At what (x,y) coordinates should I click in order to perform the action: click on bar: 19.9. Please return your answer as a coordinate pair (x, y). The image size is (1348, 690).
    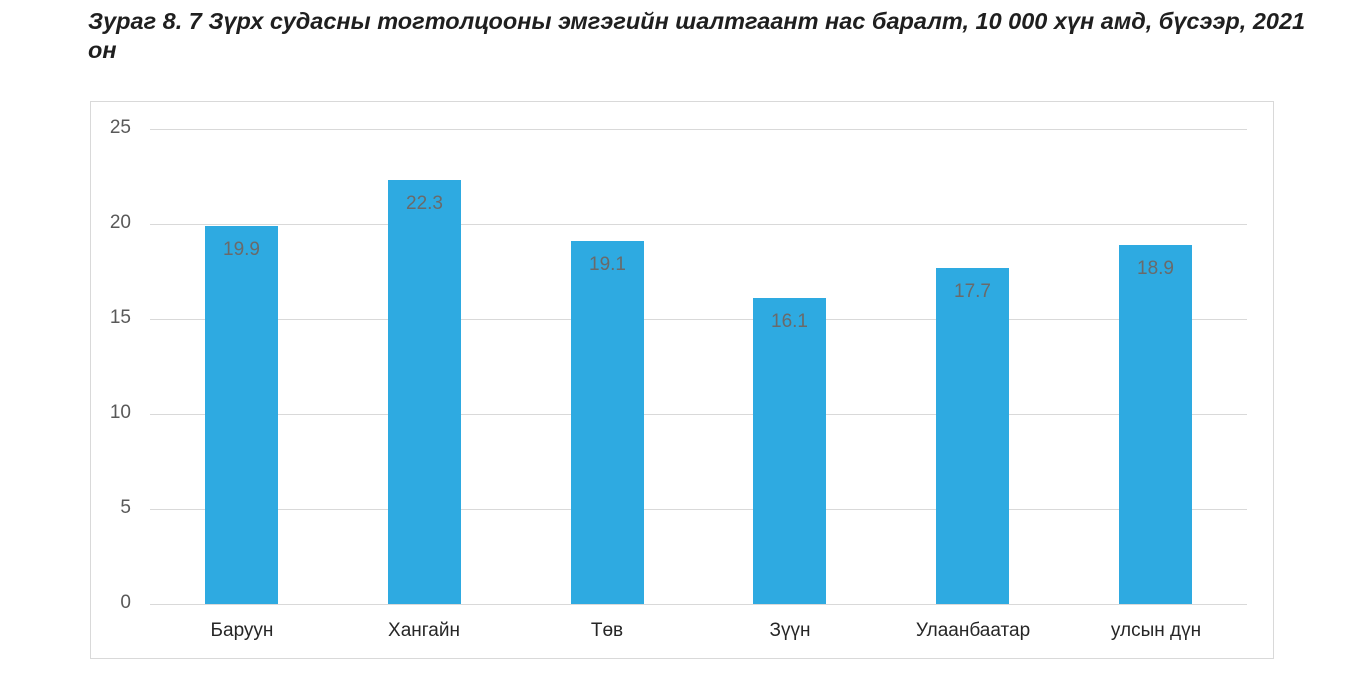
    Looking at the image, I should click on (241, 415).